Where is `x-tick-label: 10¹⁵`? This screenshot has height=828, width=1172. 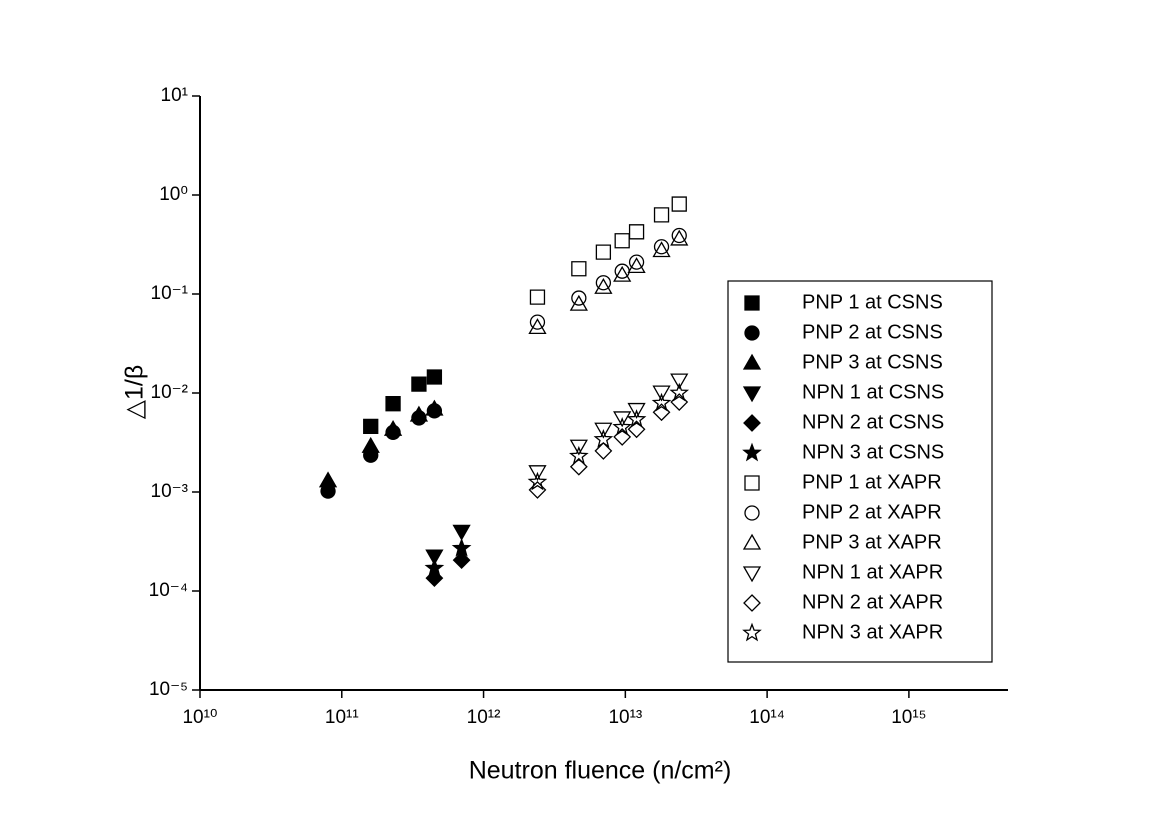
x-tick-label: 10¹⁵ is located at coordinates (908, 717).